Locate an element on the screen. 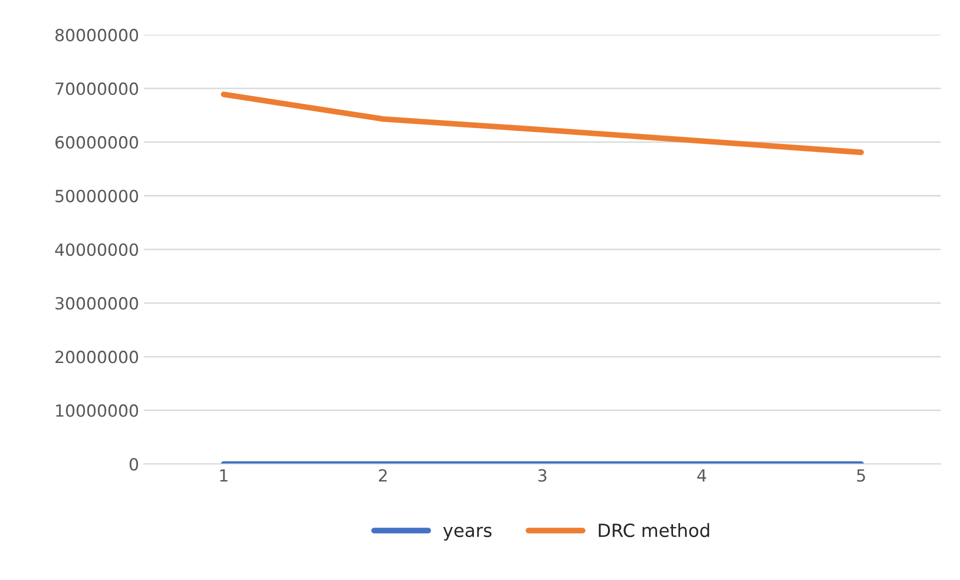 This screenshot has height=580, width=960. x-tick-label: 4 is located at coordinates (701, 475).